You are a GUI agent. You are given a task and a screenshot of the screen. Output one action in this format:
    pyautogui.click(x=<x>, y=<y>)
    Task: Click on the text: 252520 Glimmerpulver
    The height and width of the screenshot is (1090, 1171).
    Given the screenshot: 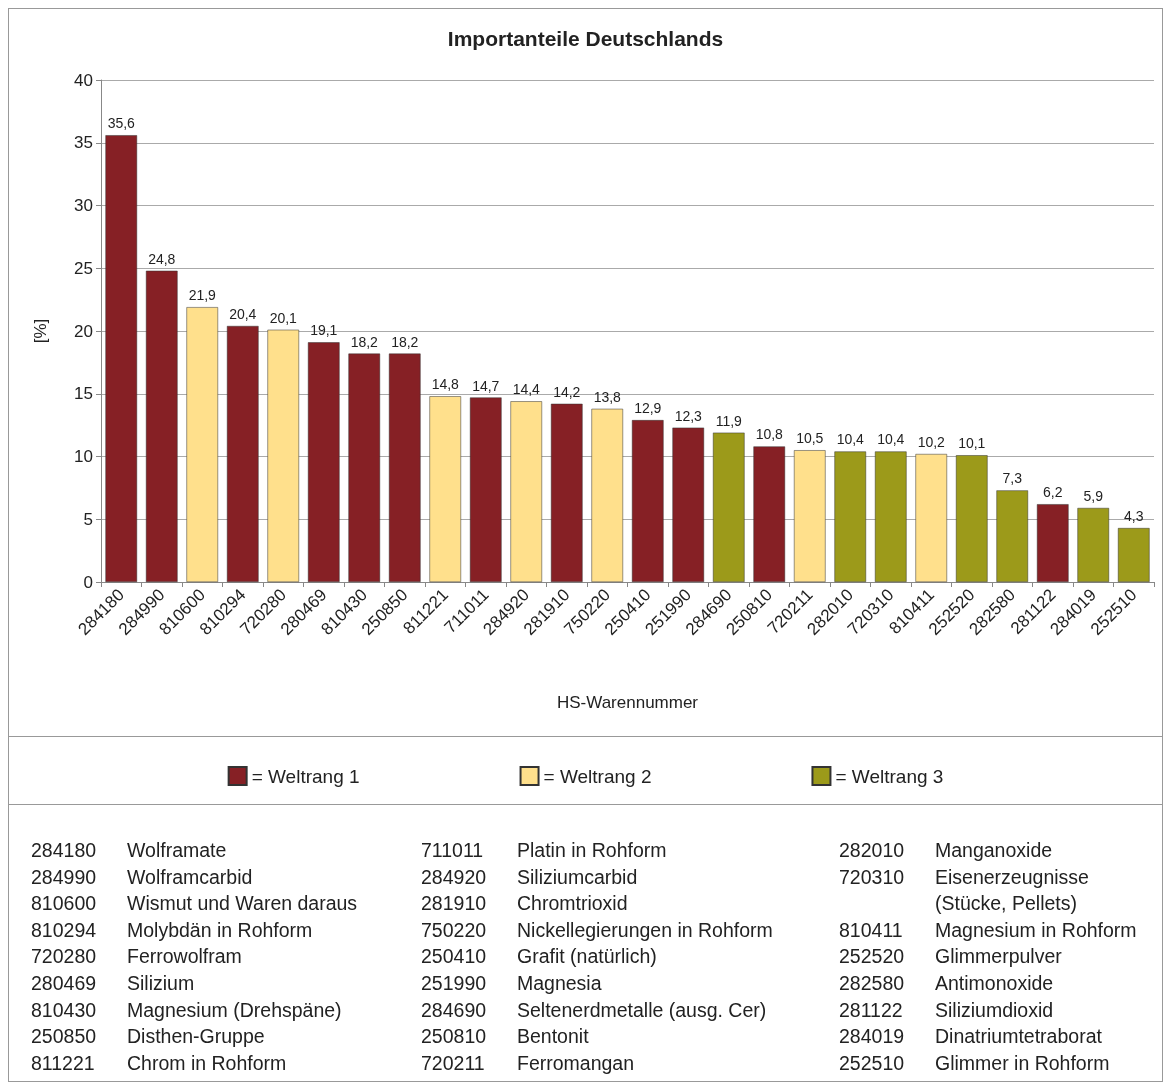 What is the action you would take?
    pyautogui.click(x=950, y=956)
    